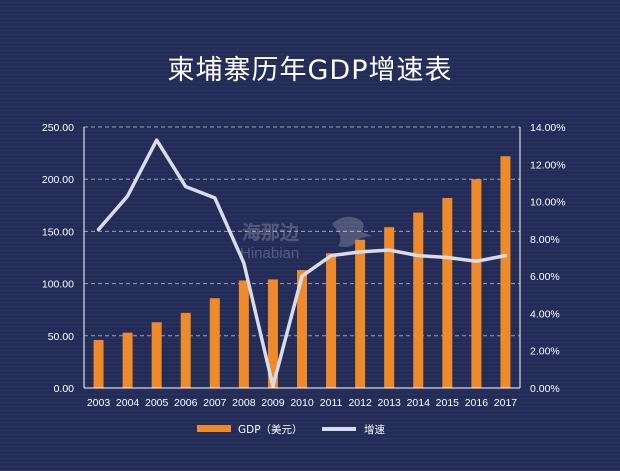  What do you see at coordinates (545, 240) in the screenshot?
I see `right-tick-label: 8.00%` at bounding box center [545, 240].